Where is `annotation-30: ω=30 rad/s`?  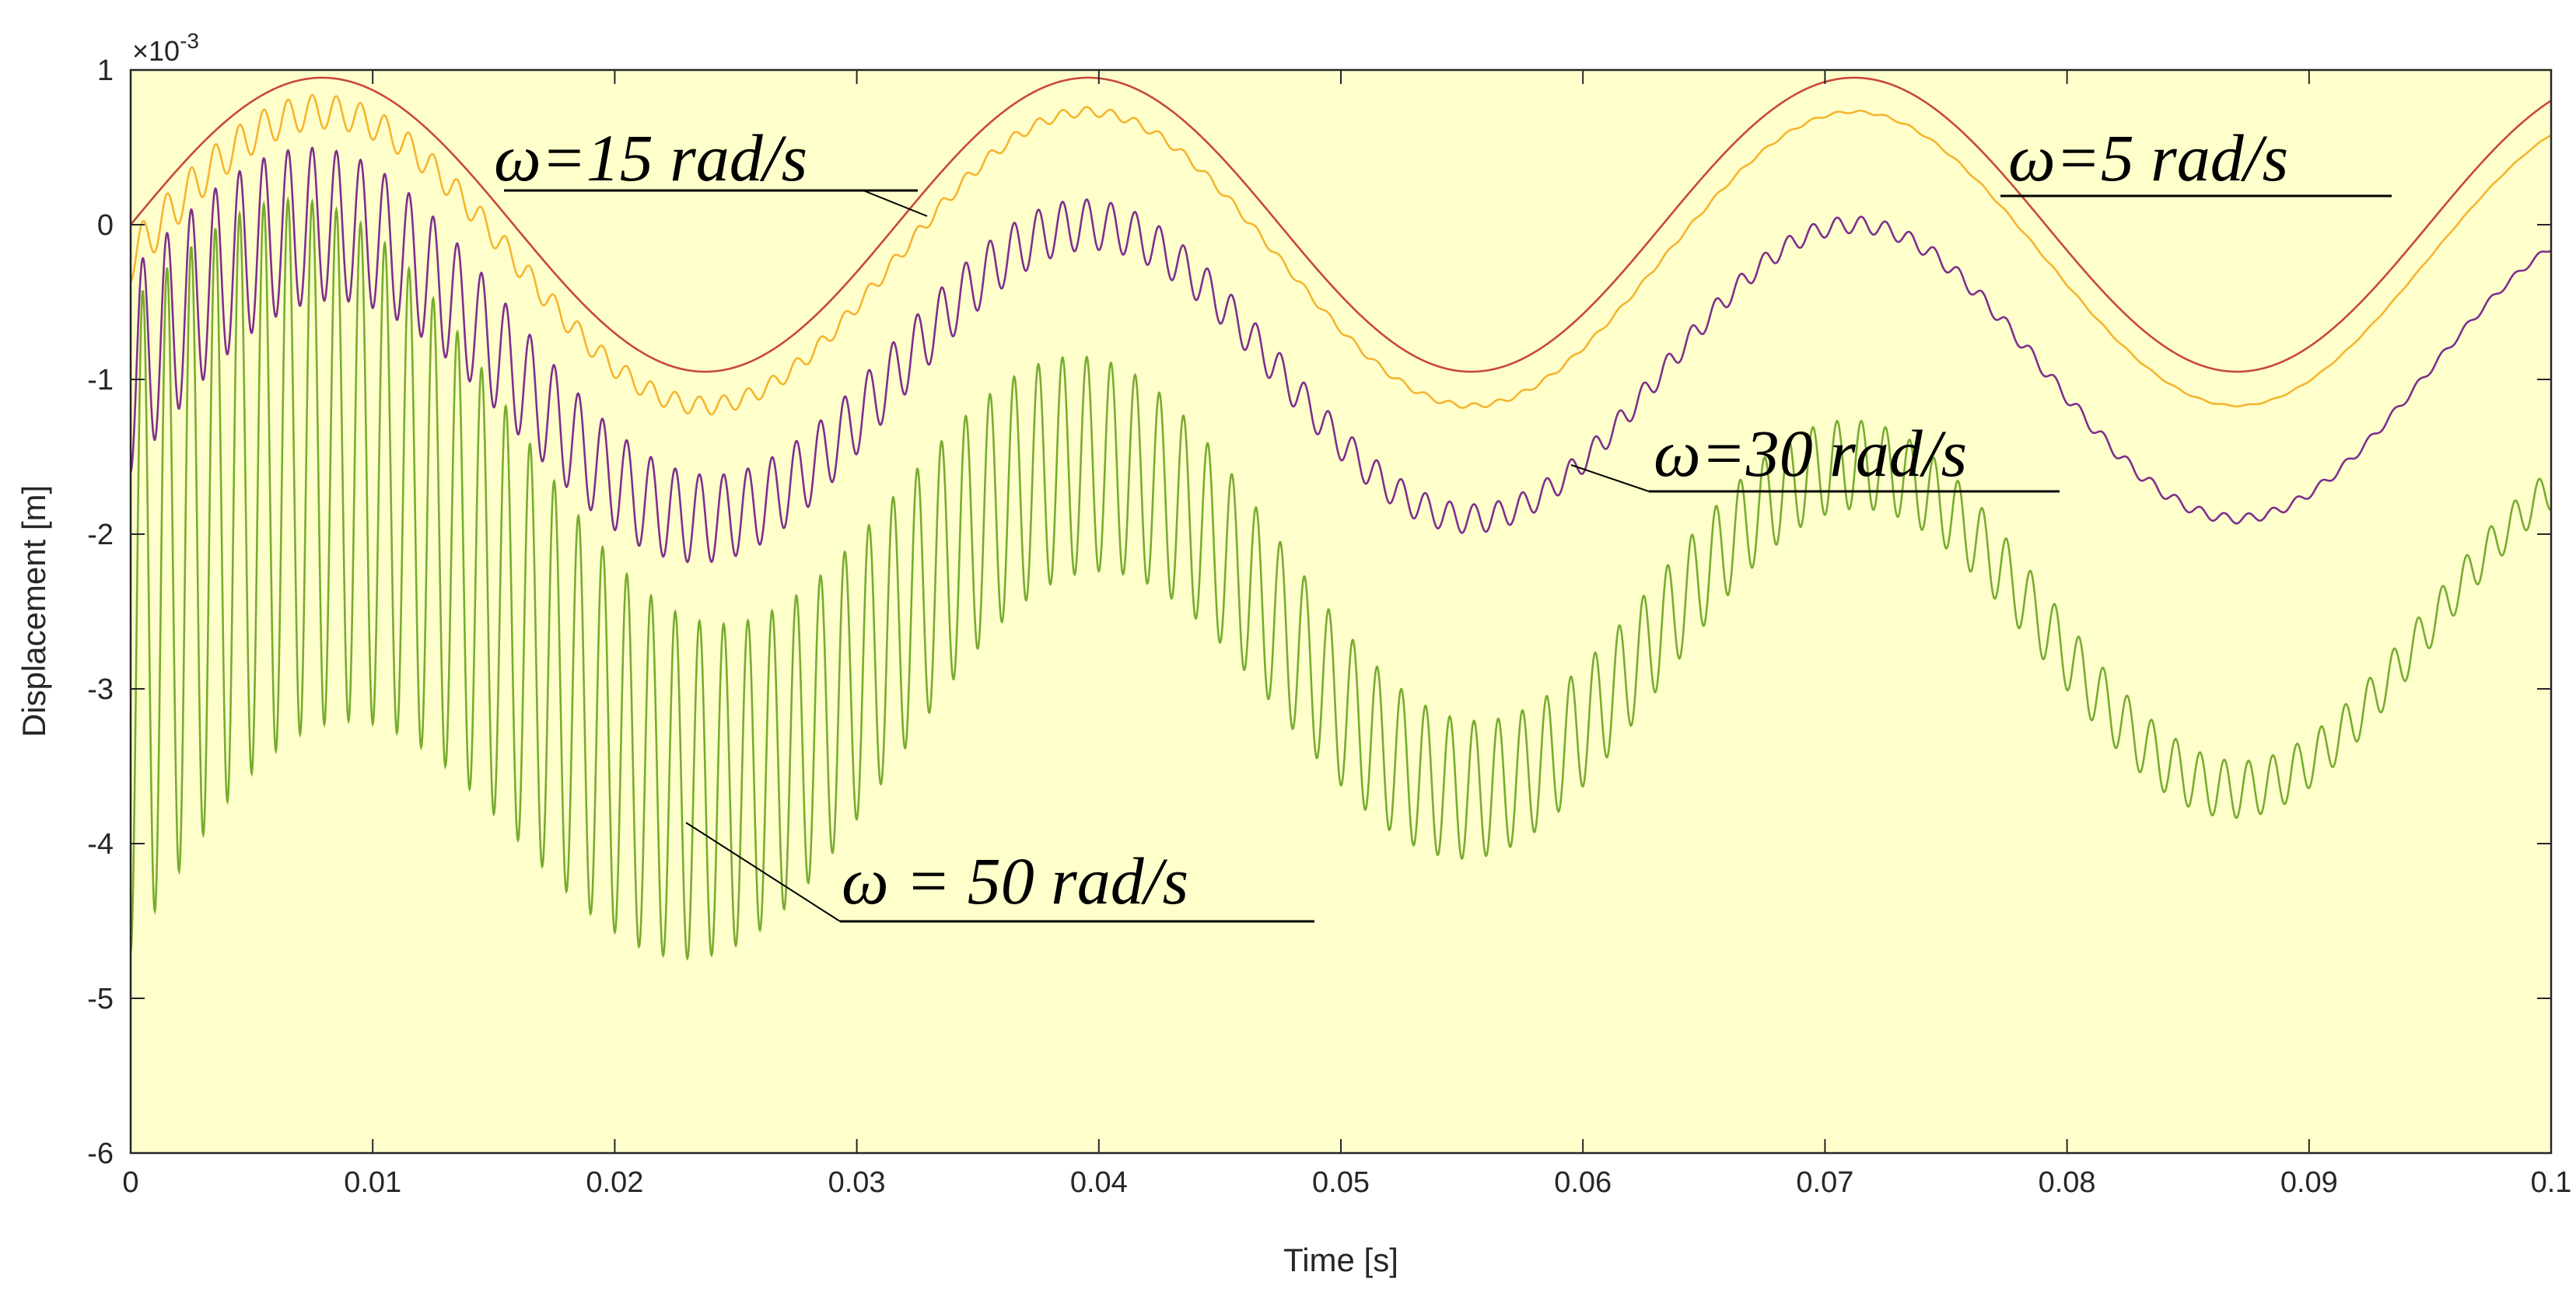 annotation-30: ω=30 rad/s is located at coordinates (1815, 454).